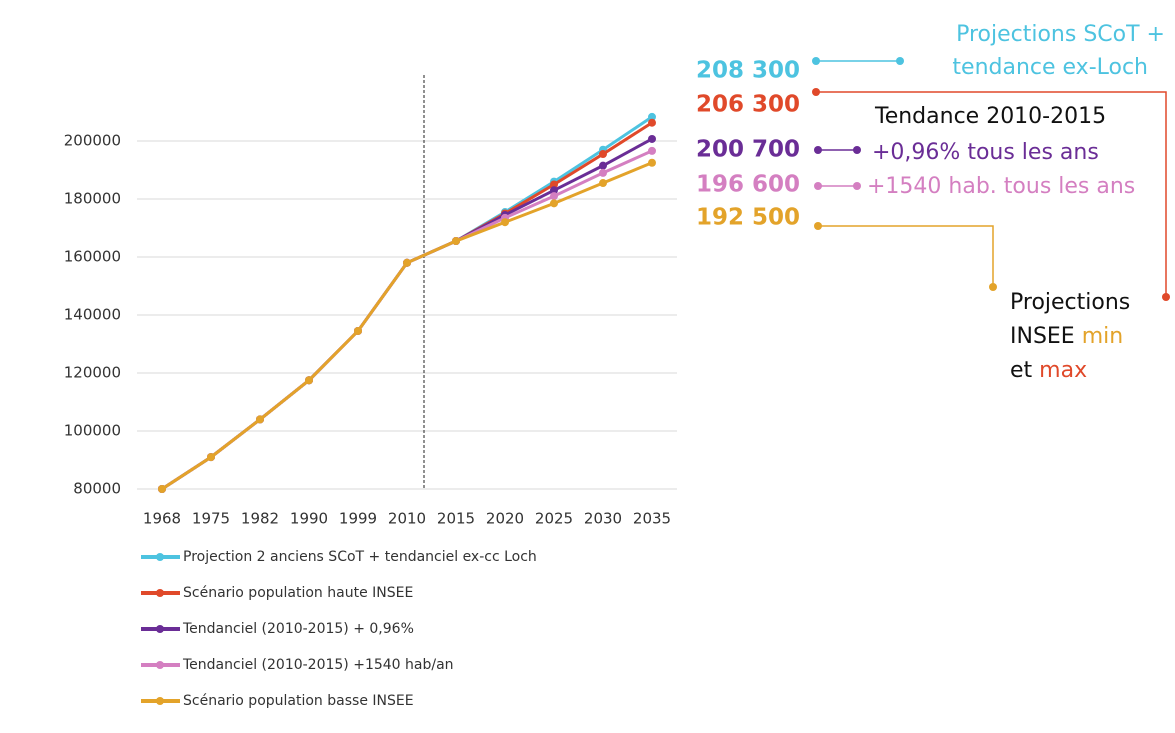  What do you see at coordinates (990, 116) in the screenshot?
I see `annotation: Tendance 2010-2015` at bounding box center [990, 116].